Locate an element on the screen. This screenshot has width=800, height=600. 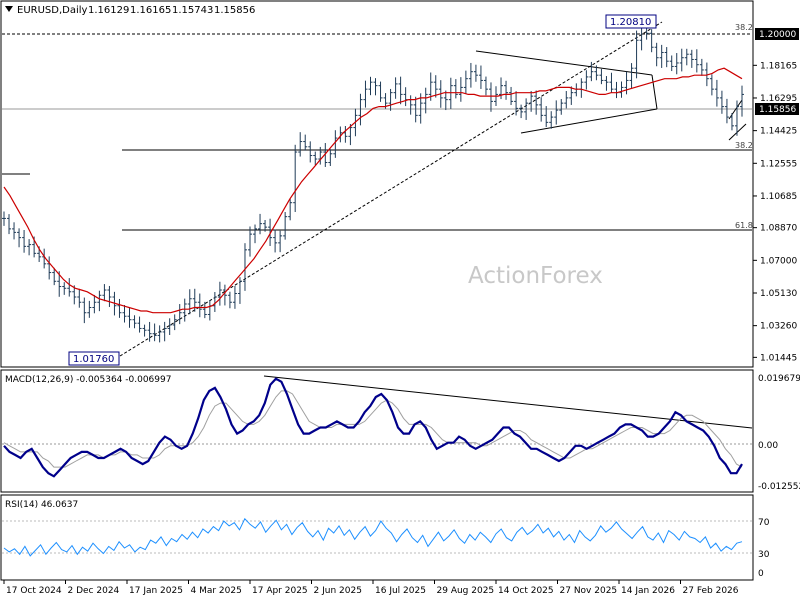
level-1-2000-label: 1.20000 is located at coordinates (777, 35).